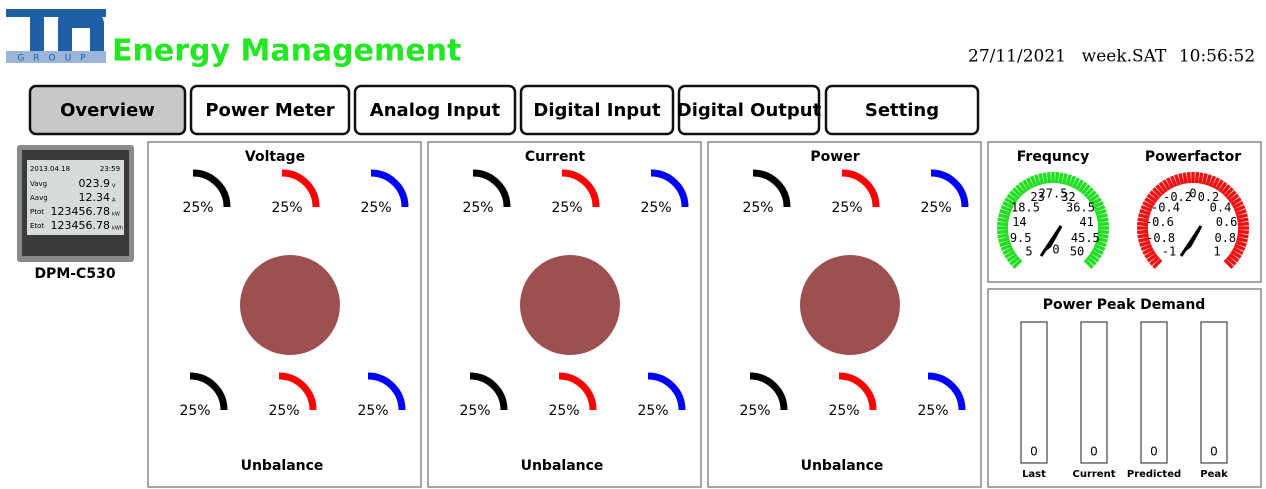 Image resolution: width=1266 pixels, height=489 pixels. What do you see at coordinates (55, 59) in the screenshot?
I see `logo-subtitle: GROUP` at bounding box center [55, 59].